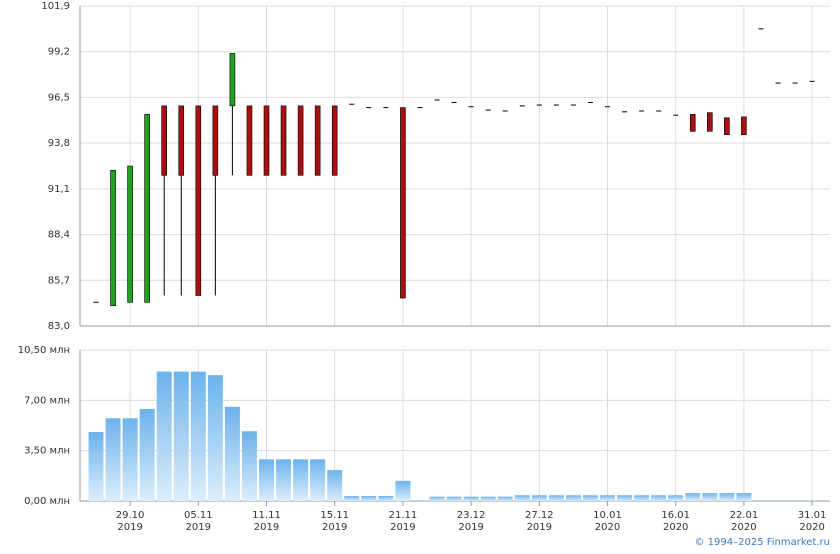 The height and width of the screenshot is (554, 840). What do you see at coordinates (59, 280) in the screenshot?
I see `y-tick-label: 85,7` at bounding box center [59, 280].